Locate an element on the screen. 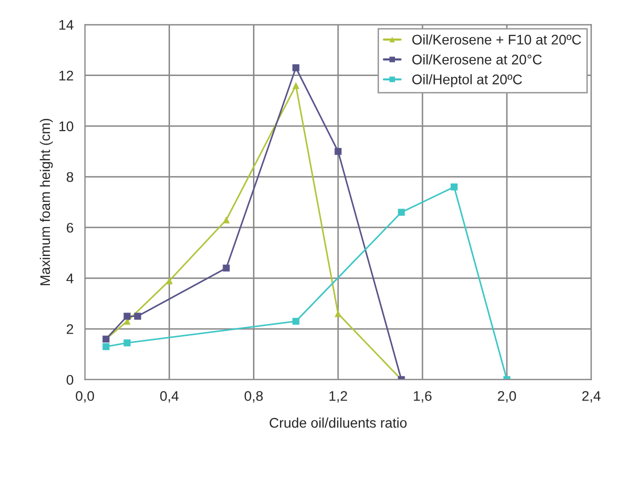 Image resolution: width=629 pixels, height=493 pixels. legend-label: Oil/Kerosene at 20°C is located at coordinates (477, 59).